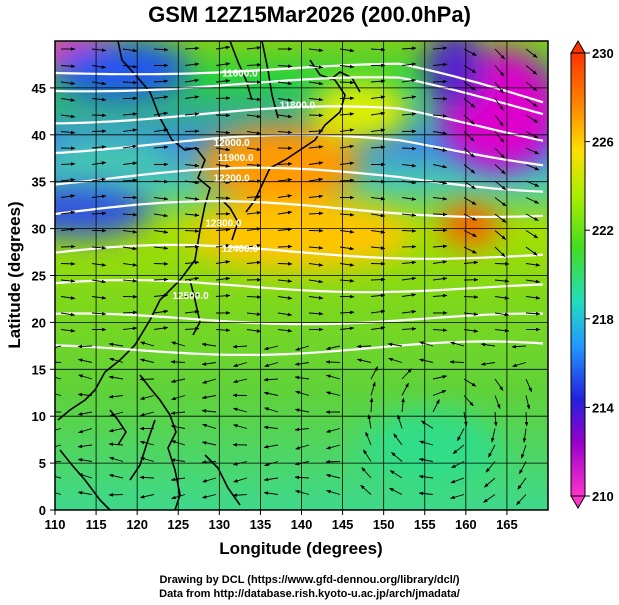 The height and width of the screenshot is (605, 619). What do you see at coordinates (190, 296) in the screenshot?
I see `contour-label: 12500.0` at bounding box center [190, 296].